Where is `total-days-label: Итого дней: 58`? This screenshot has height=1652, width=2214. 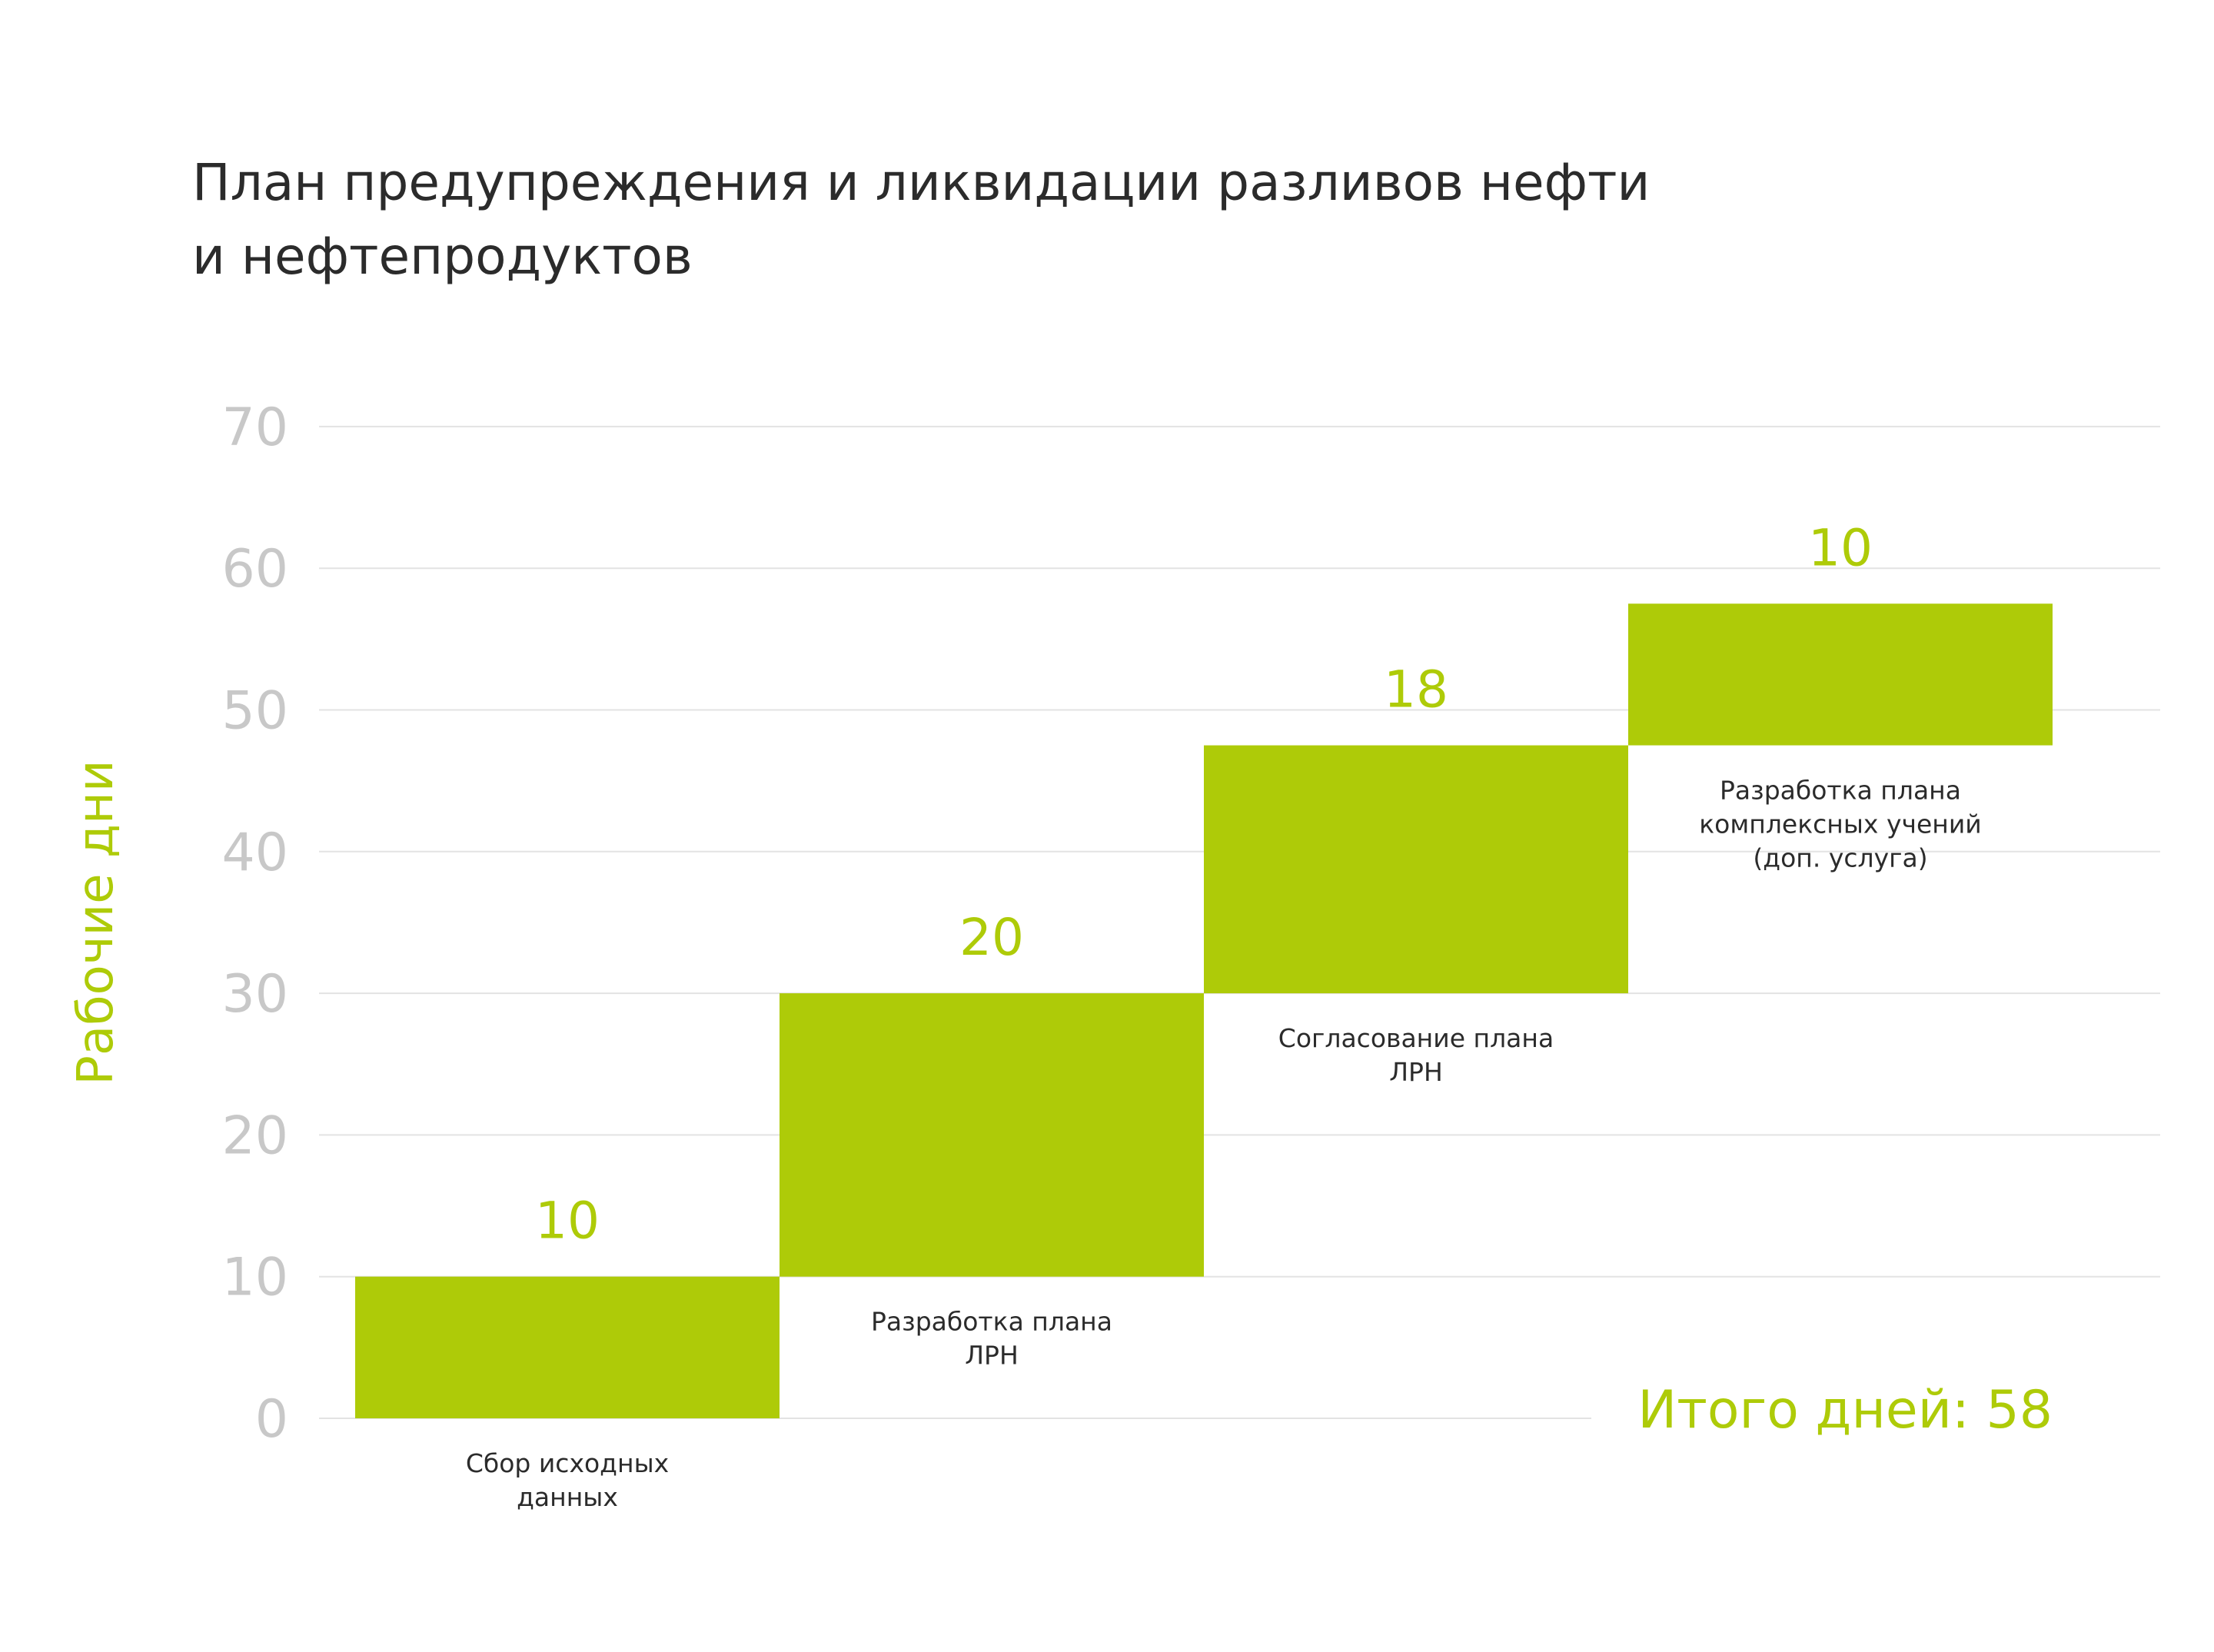
total-days-label: Итого дней: 58 is located at coordinates (1845, 1411).